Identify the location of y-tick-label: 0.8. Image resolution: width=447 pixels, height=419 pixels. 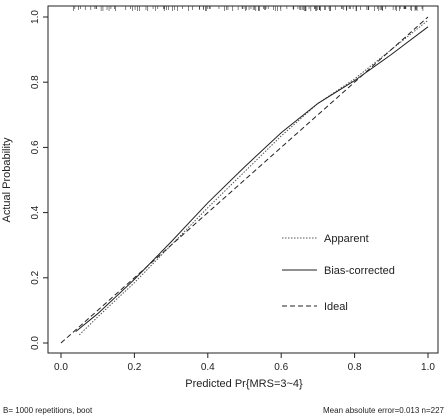
(35, 82).